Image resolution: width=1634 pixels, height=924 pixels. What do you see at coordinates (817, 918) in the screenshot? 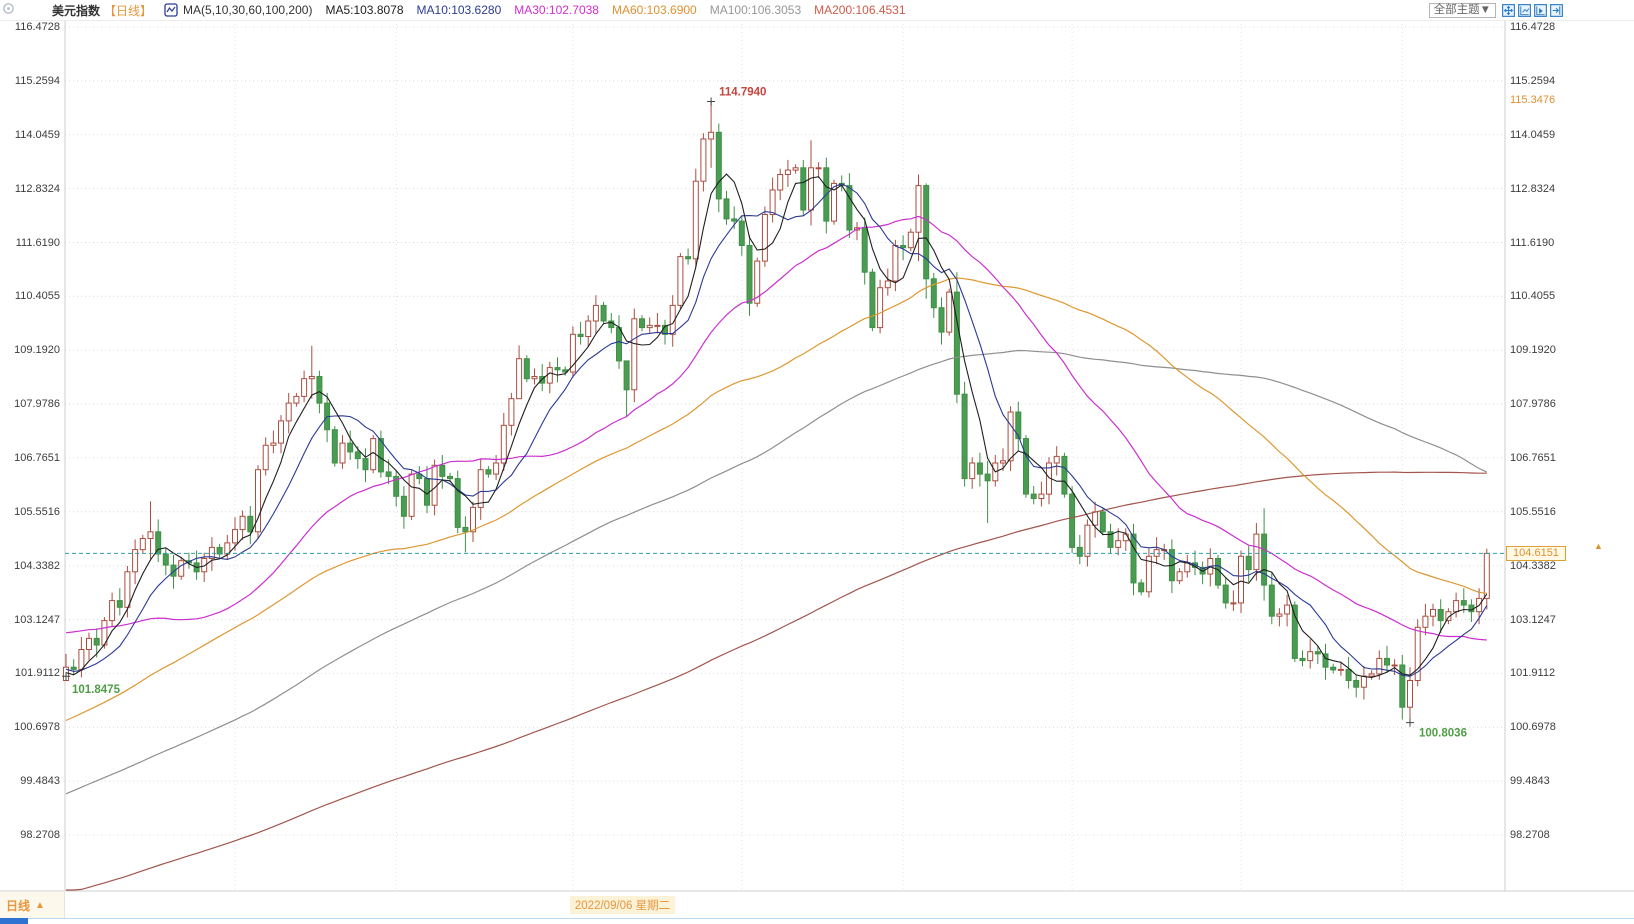
I see `scrollbar-track` at bounding box center [817, 918].